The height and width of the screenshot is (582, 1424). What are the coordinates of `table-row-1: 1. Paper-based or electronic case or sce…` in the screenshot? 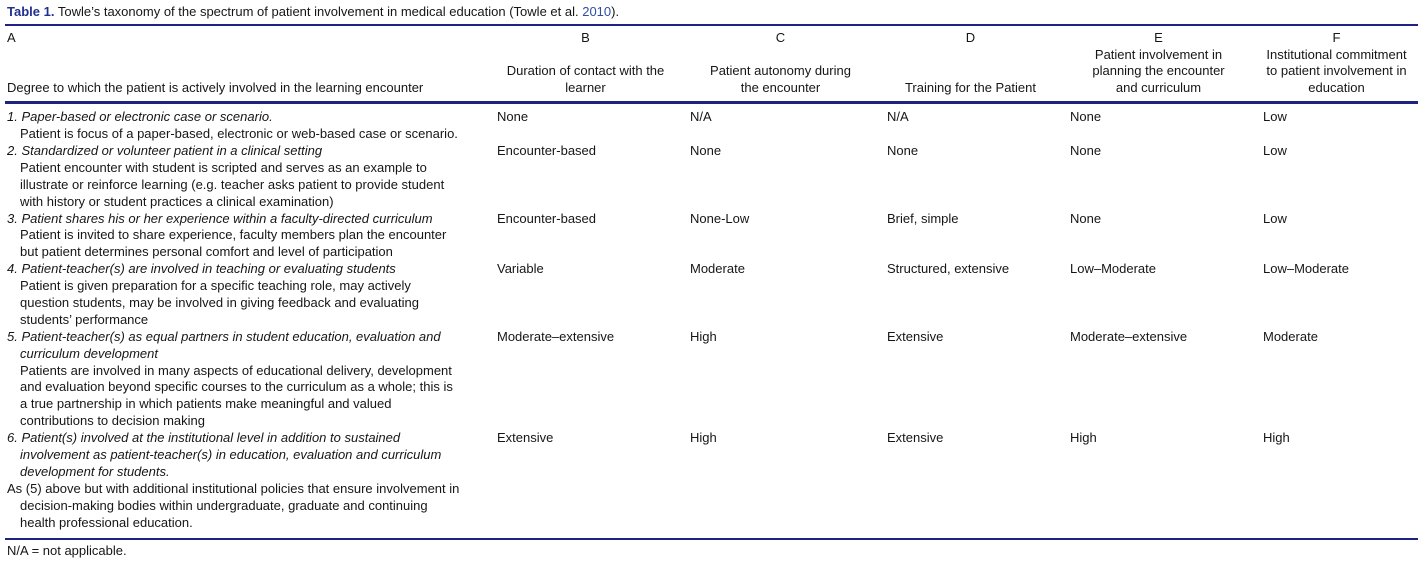 It's located at (711, 123).